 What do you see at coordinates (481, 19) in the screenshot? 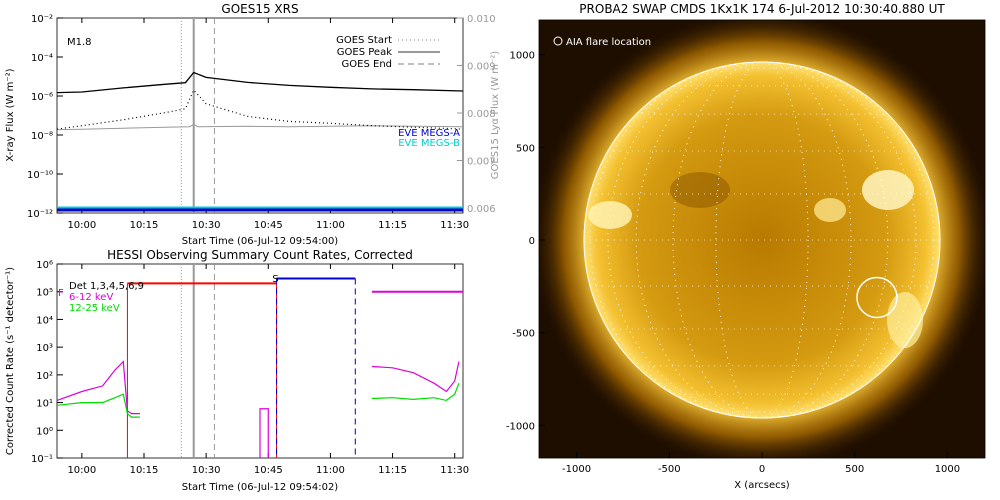
I see `goes-y2tick-label: 0.010` at bounding box center [481, 19].